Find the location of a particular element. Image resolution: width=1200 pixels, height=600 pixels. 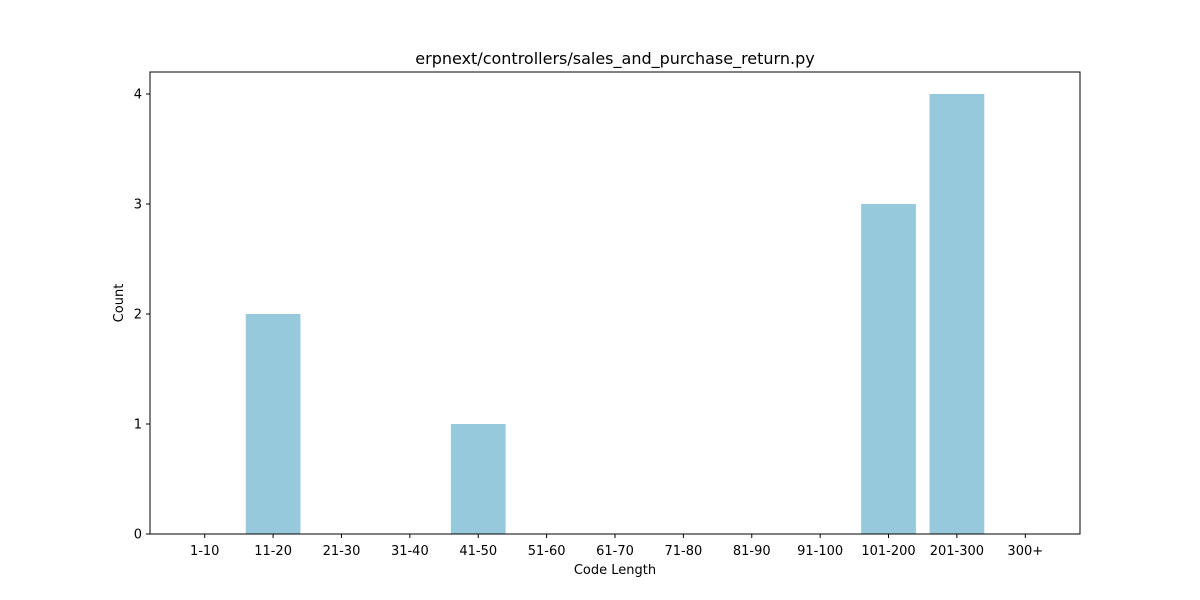

x-tick-label: 71-80 is located at coordinates (683, 551).